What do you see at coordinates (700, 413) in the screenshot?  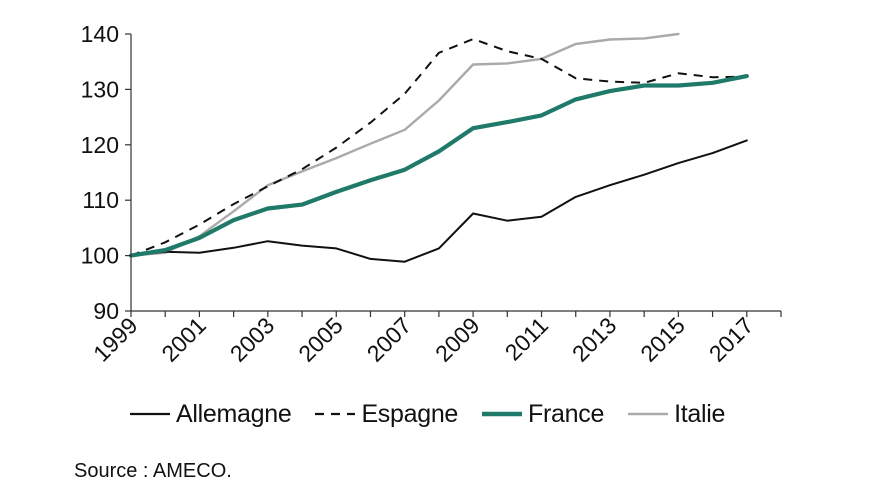 I see `legend-label-italie: Italie` at bounding box center [700, 413].